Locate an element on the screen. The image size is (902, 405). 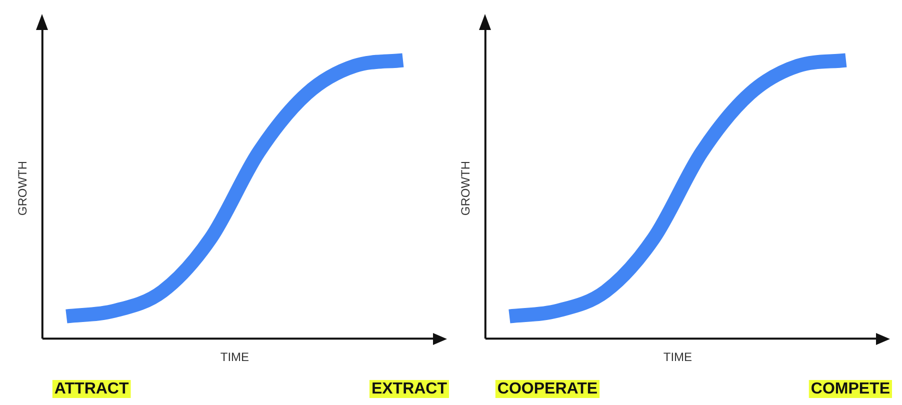
text: ATTRACT is located at coordinates (91, 389).